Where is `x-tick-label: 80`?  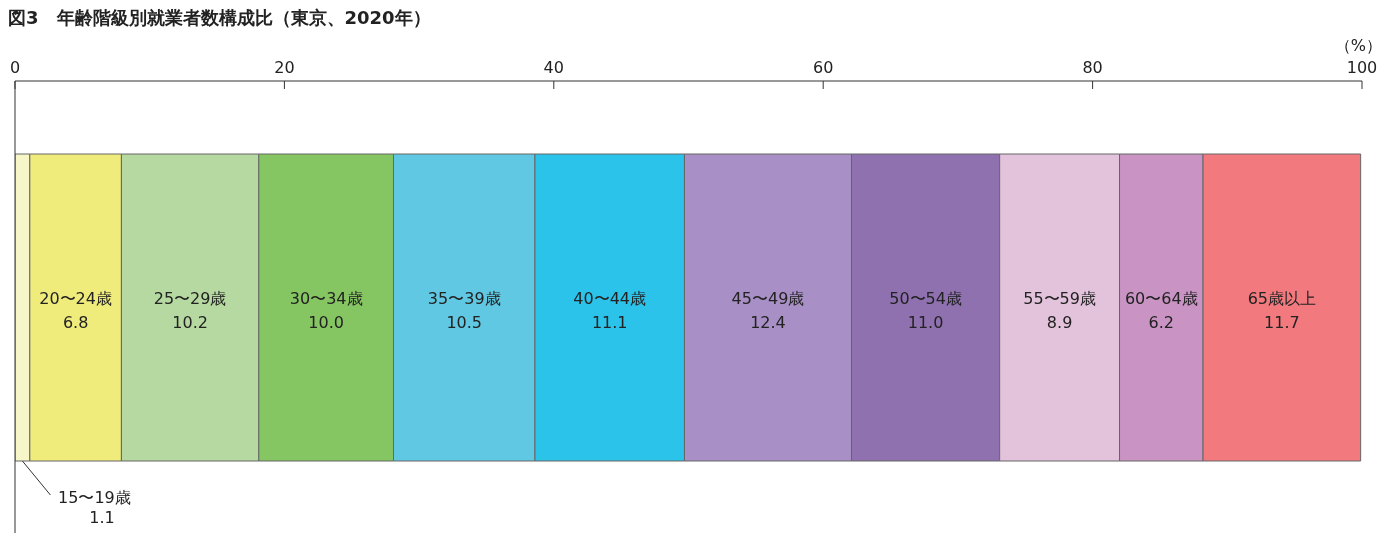
x-tick-label: 80 is located at coordinates (1092, 67).